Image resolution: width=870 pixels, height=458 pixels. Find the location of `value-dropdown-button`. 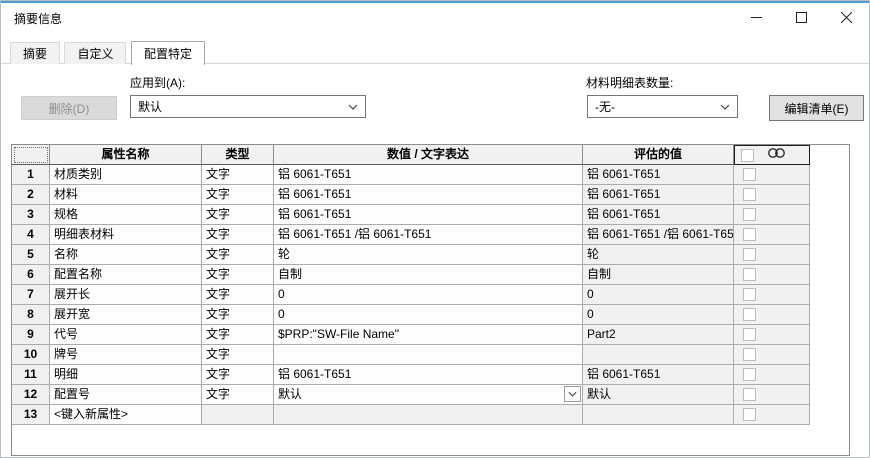

value-dropdown-button is located at coordinates (572, 394).